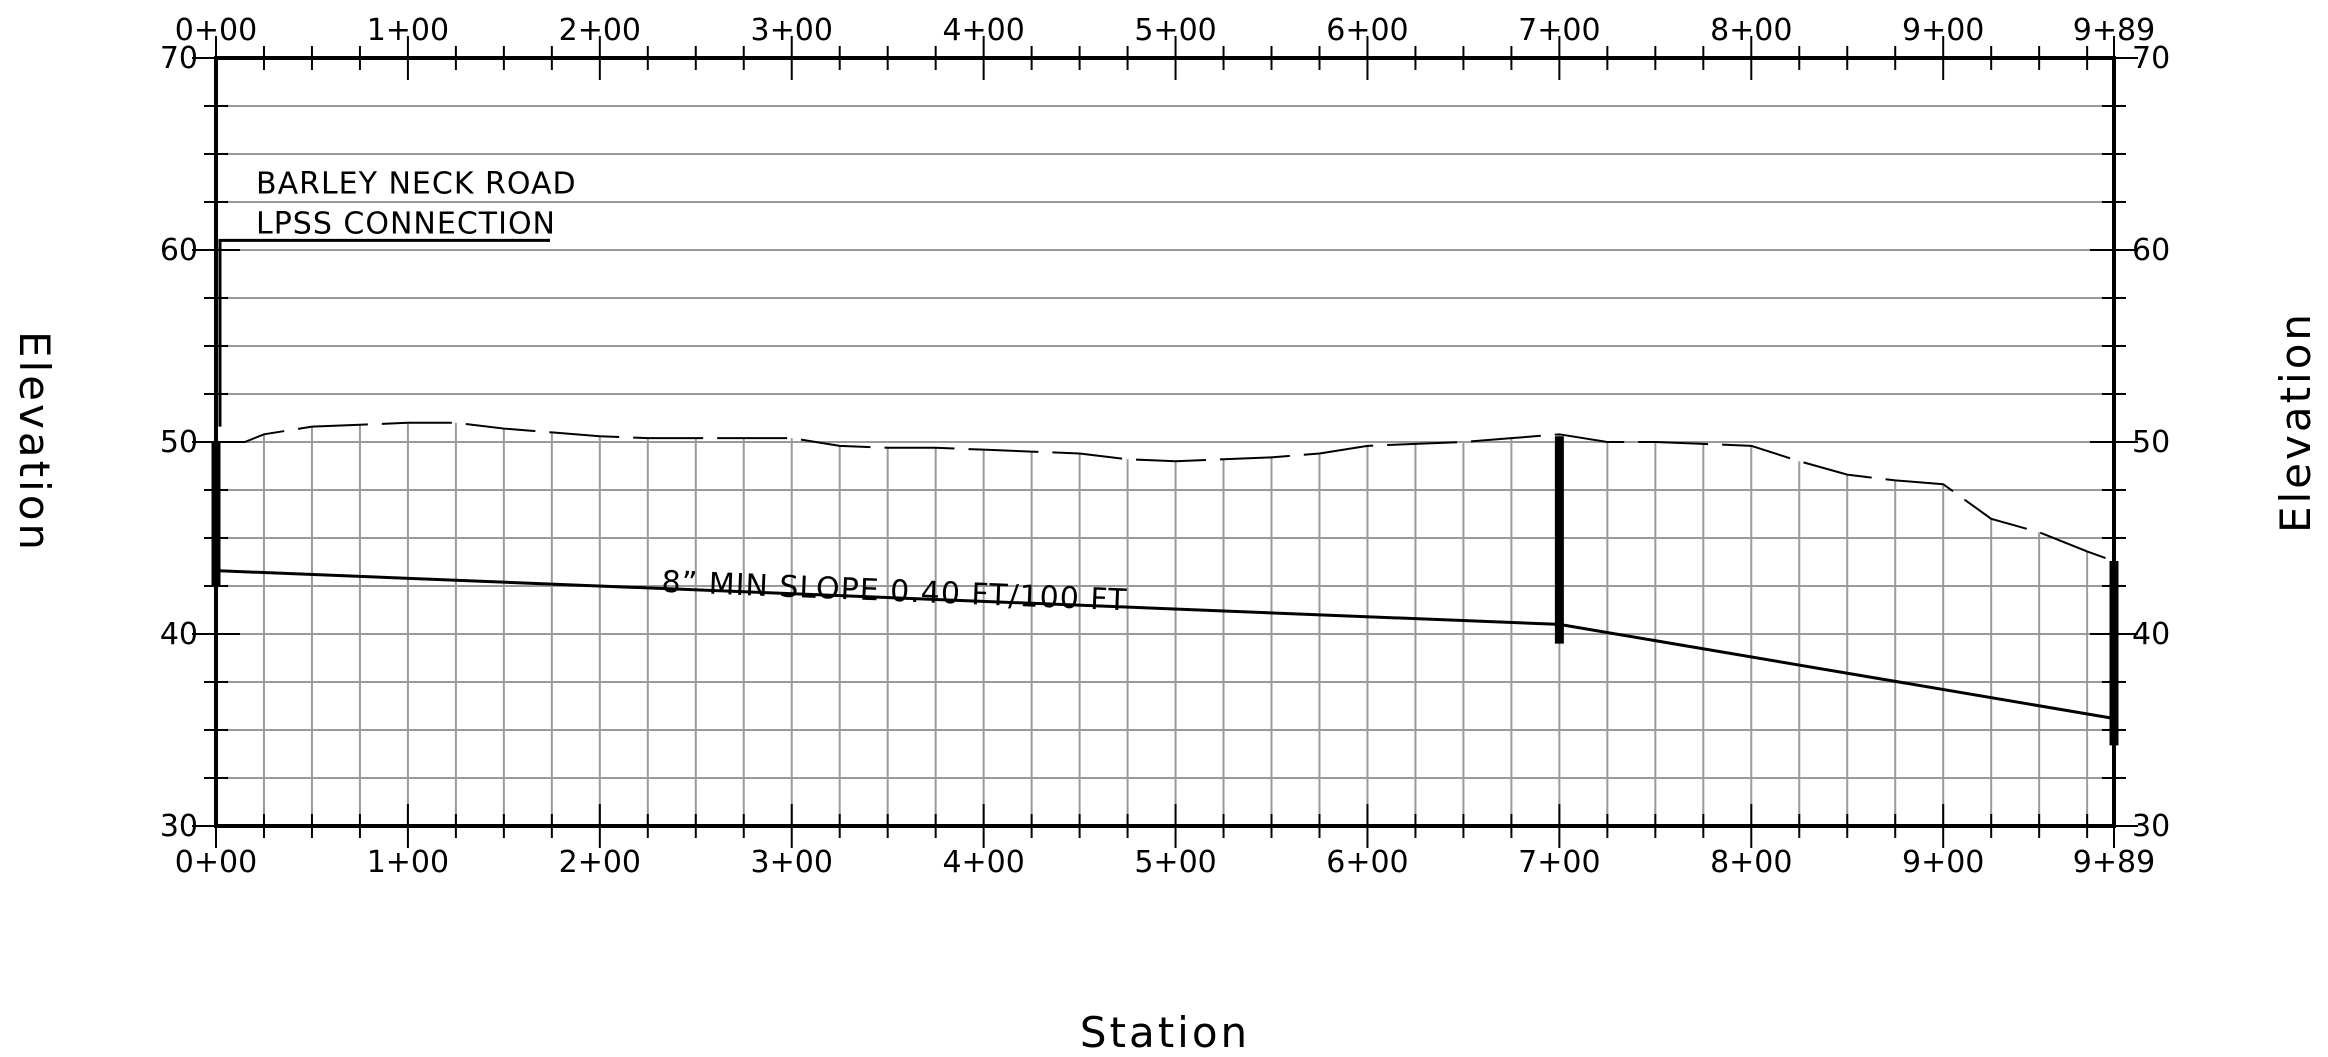 This screenshot has width=2328, height=1057. Describe the element at coordinates (2151, 58) in the screenshot. I see `y-tick-label-right: 70` at that location.